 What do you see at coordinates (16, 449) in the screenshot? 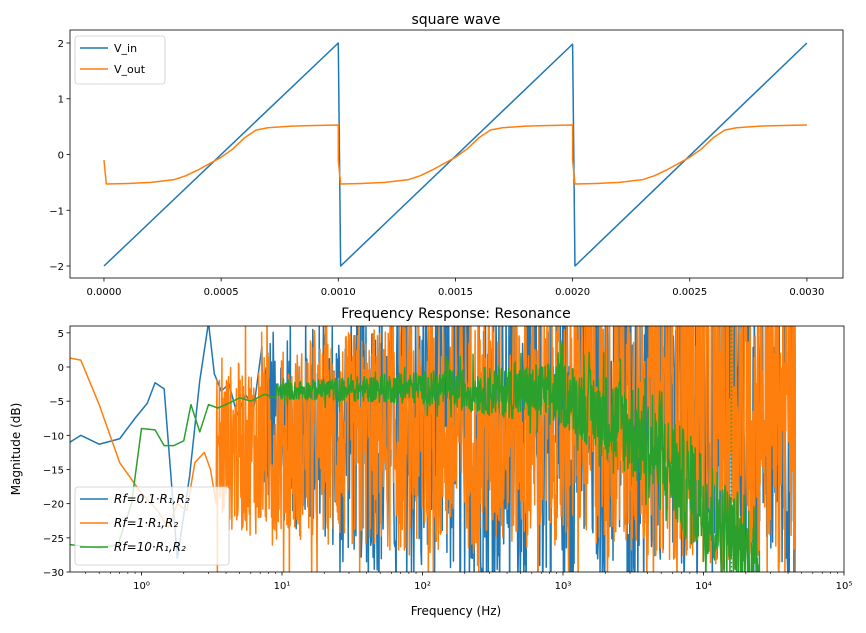
I see `y-axis-label: Magnitude (dB)` at bounding box center [16, 449].